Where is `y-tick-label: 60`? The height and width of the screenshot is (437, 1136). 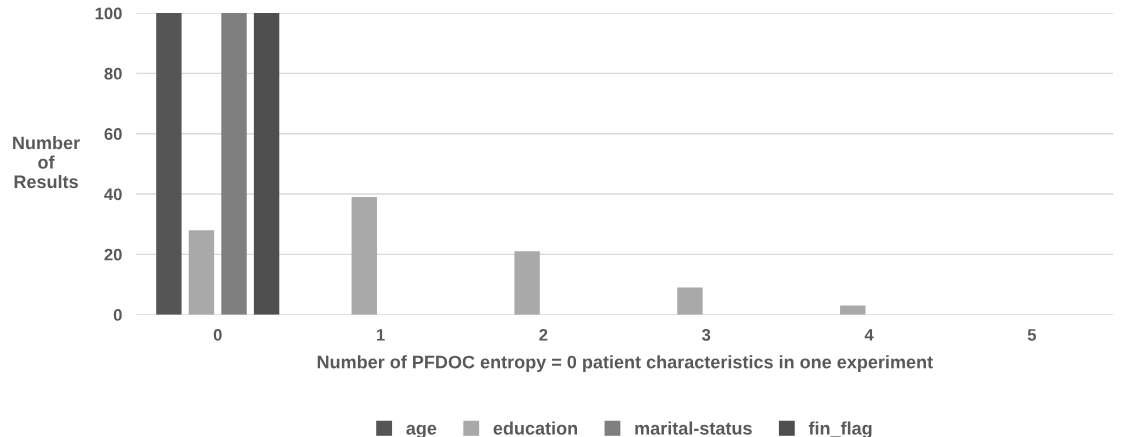
y-tick-label: 60 is located at coordinates (113, 134).